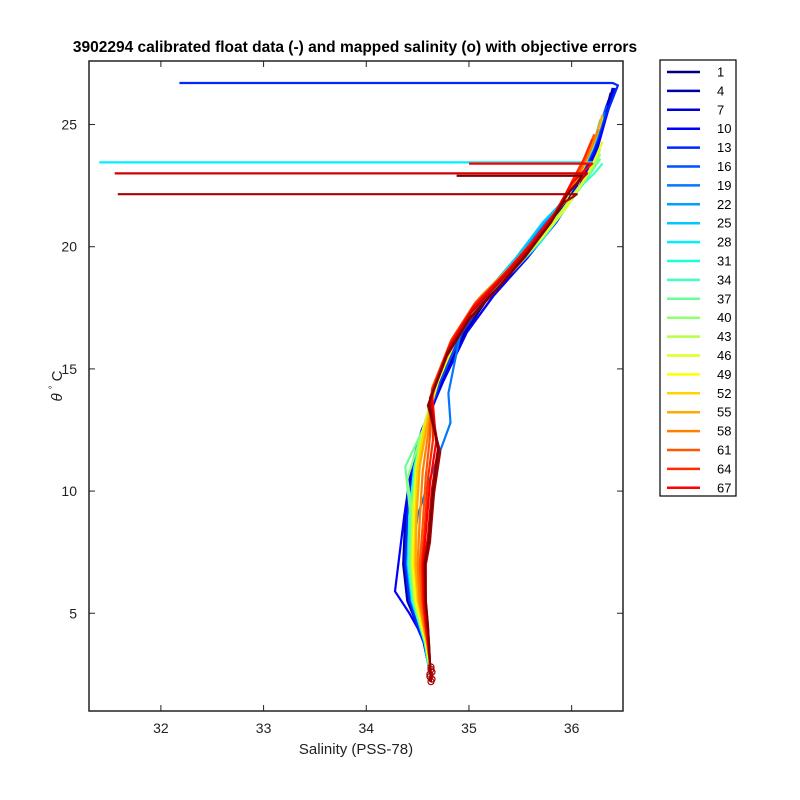 This screenshot has width=800, height=800. I want to click on legend-label-13: 13, so click(724, 147).